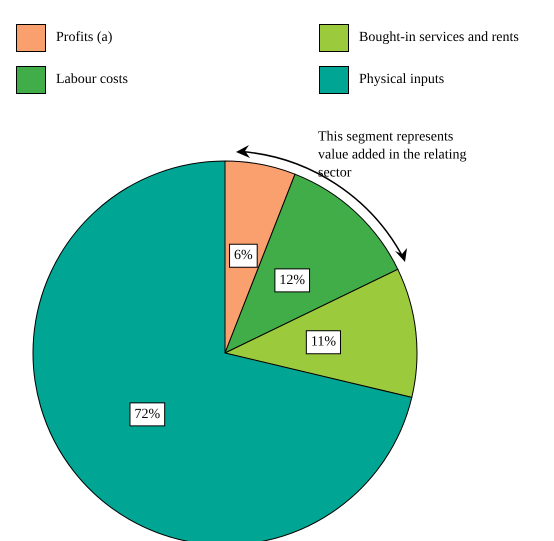 The width and height of the screenshot is (554, 541). What do you see at coordinates (92, 80) in the screenshot?
I see `legend-label: Labour costs` at bounding box center [92, 80].